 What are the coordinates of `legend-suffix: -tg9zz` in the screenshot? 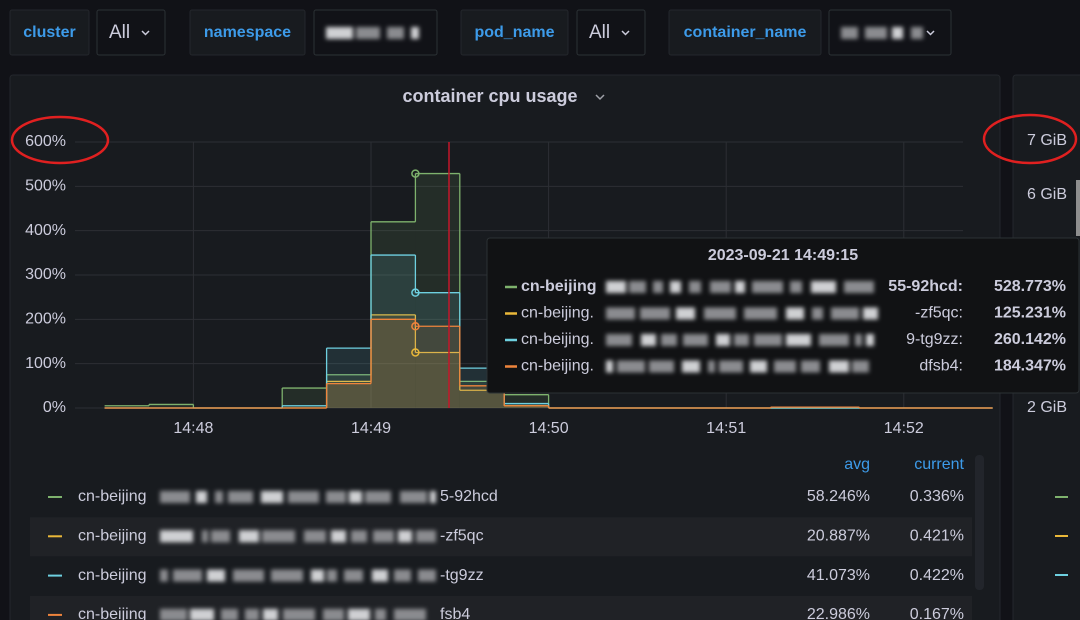 It's located at (462, 575).